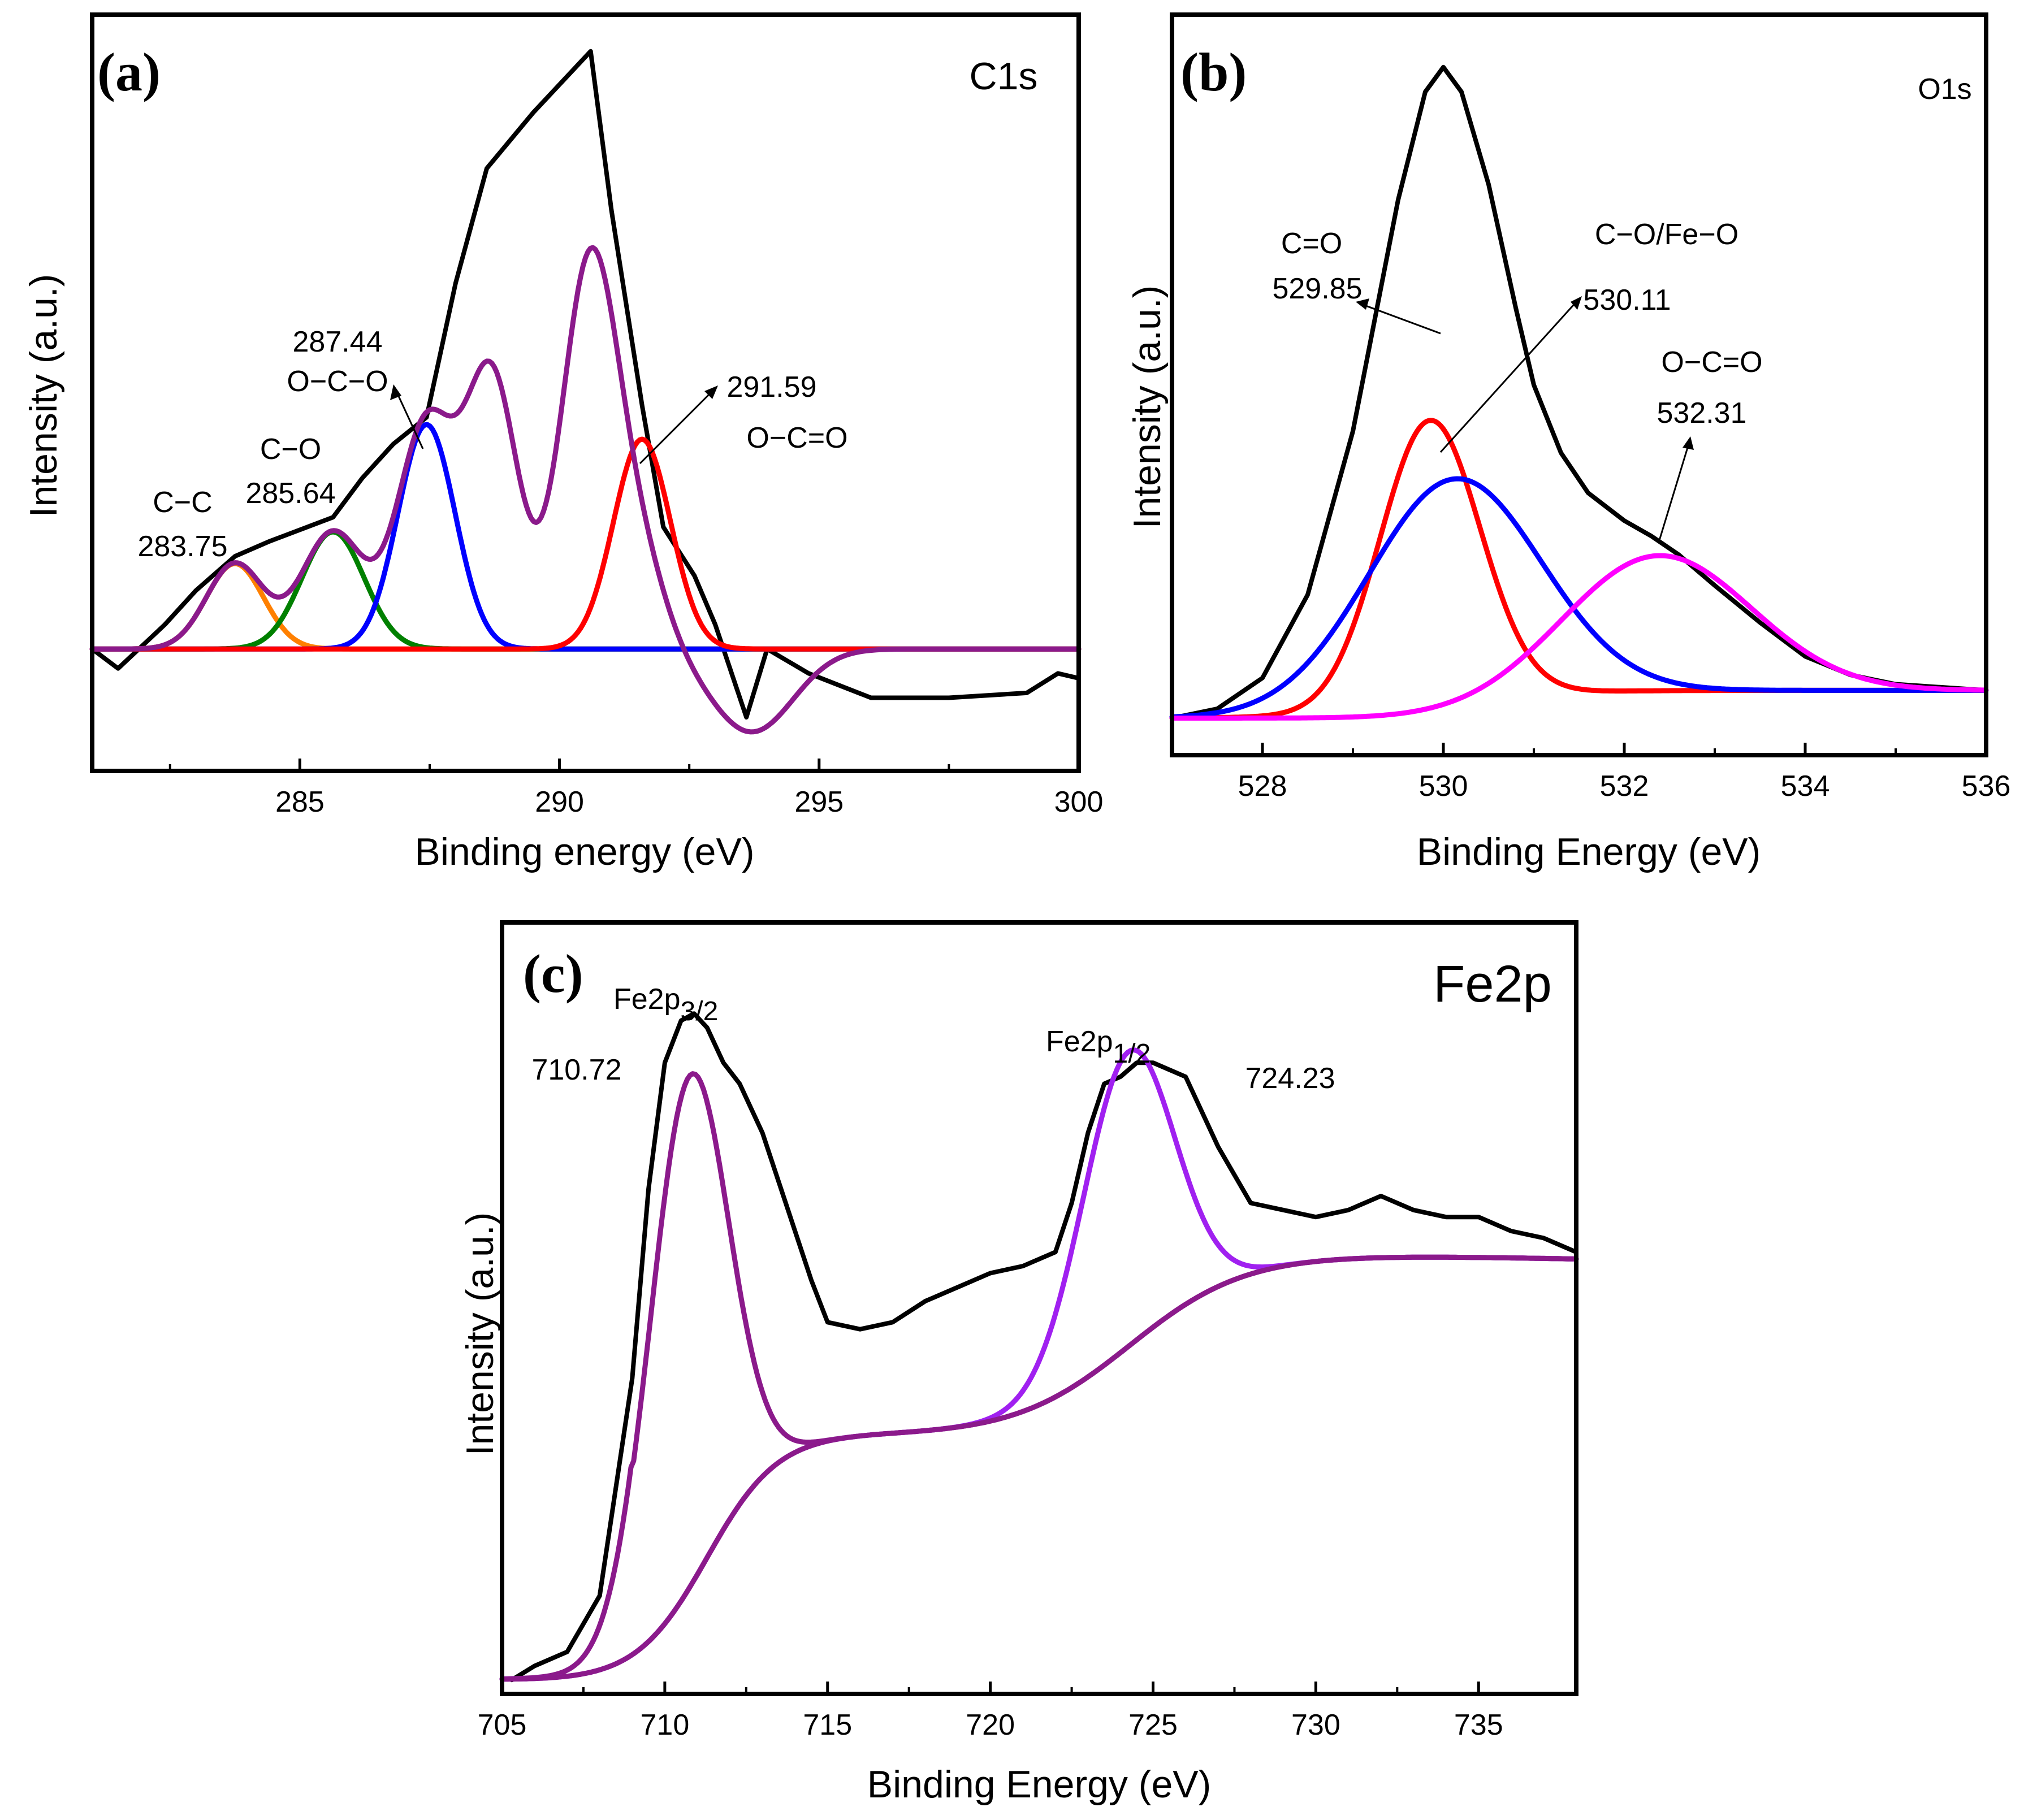 The height and width of the screenshot is (1820, 2037). What do you see at coordinates (480, 1334) in the screenshot?
I see `panel-c-y-label: Intensity (a.u.)` at bounding box center [480, 1334].